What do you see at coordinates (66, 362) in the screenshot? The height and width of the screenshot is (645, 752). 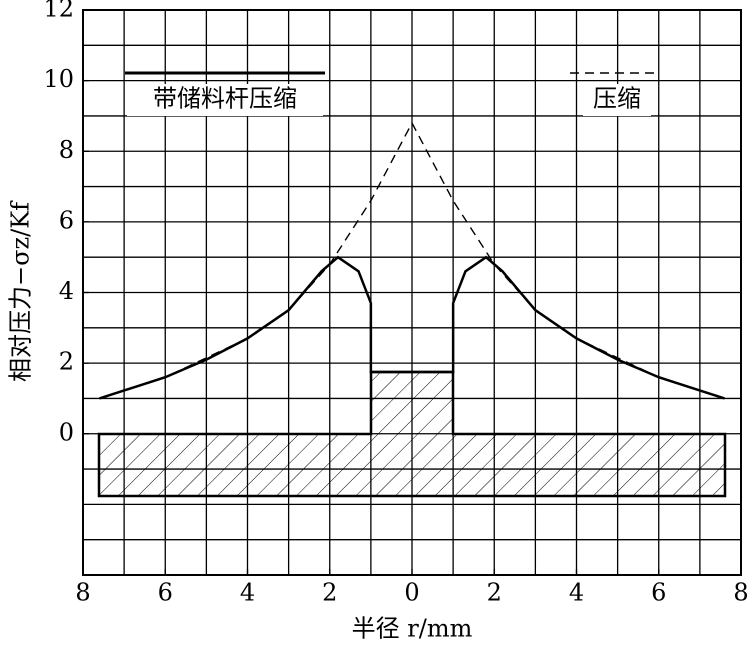 I see `y-tick-label: 2` at bounding box center [66, 362].